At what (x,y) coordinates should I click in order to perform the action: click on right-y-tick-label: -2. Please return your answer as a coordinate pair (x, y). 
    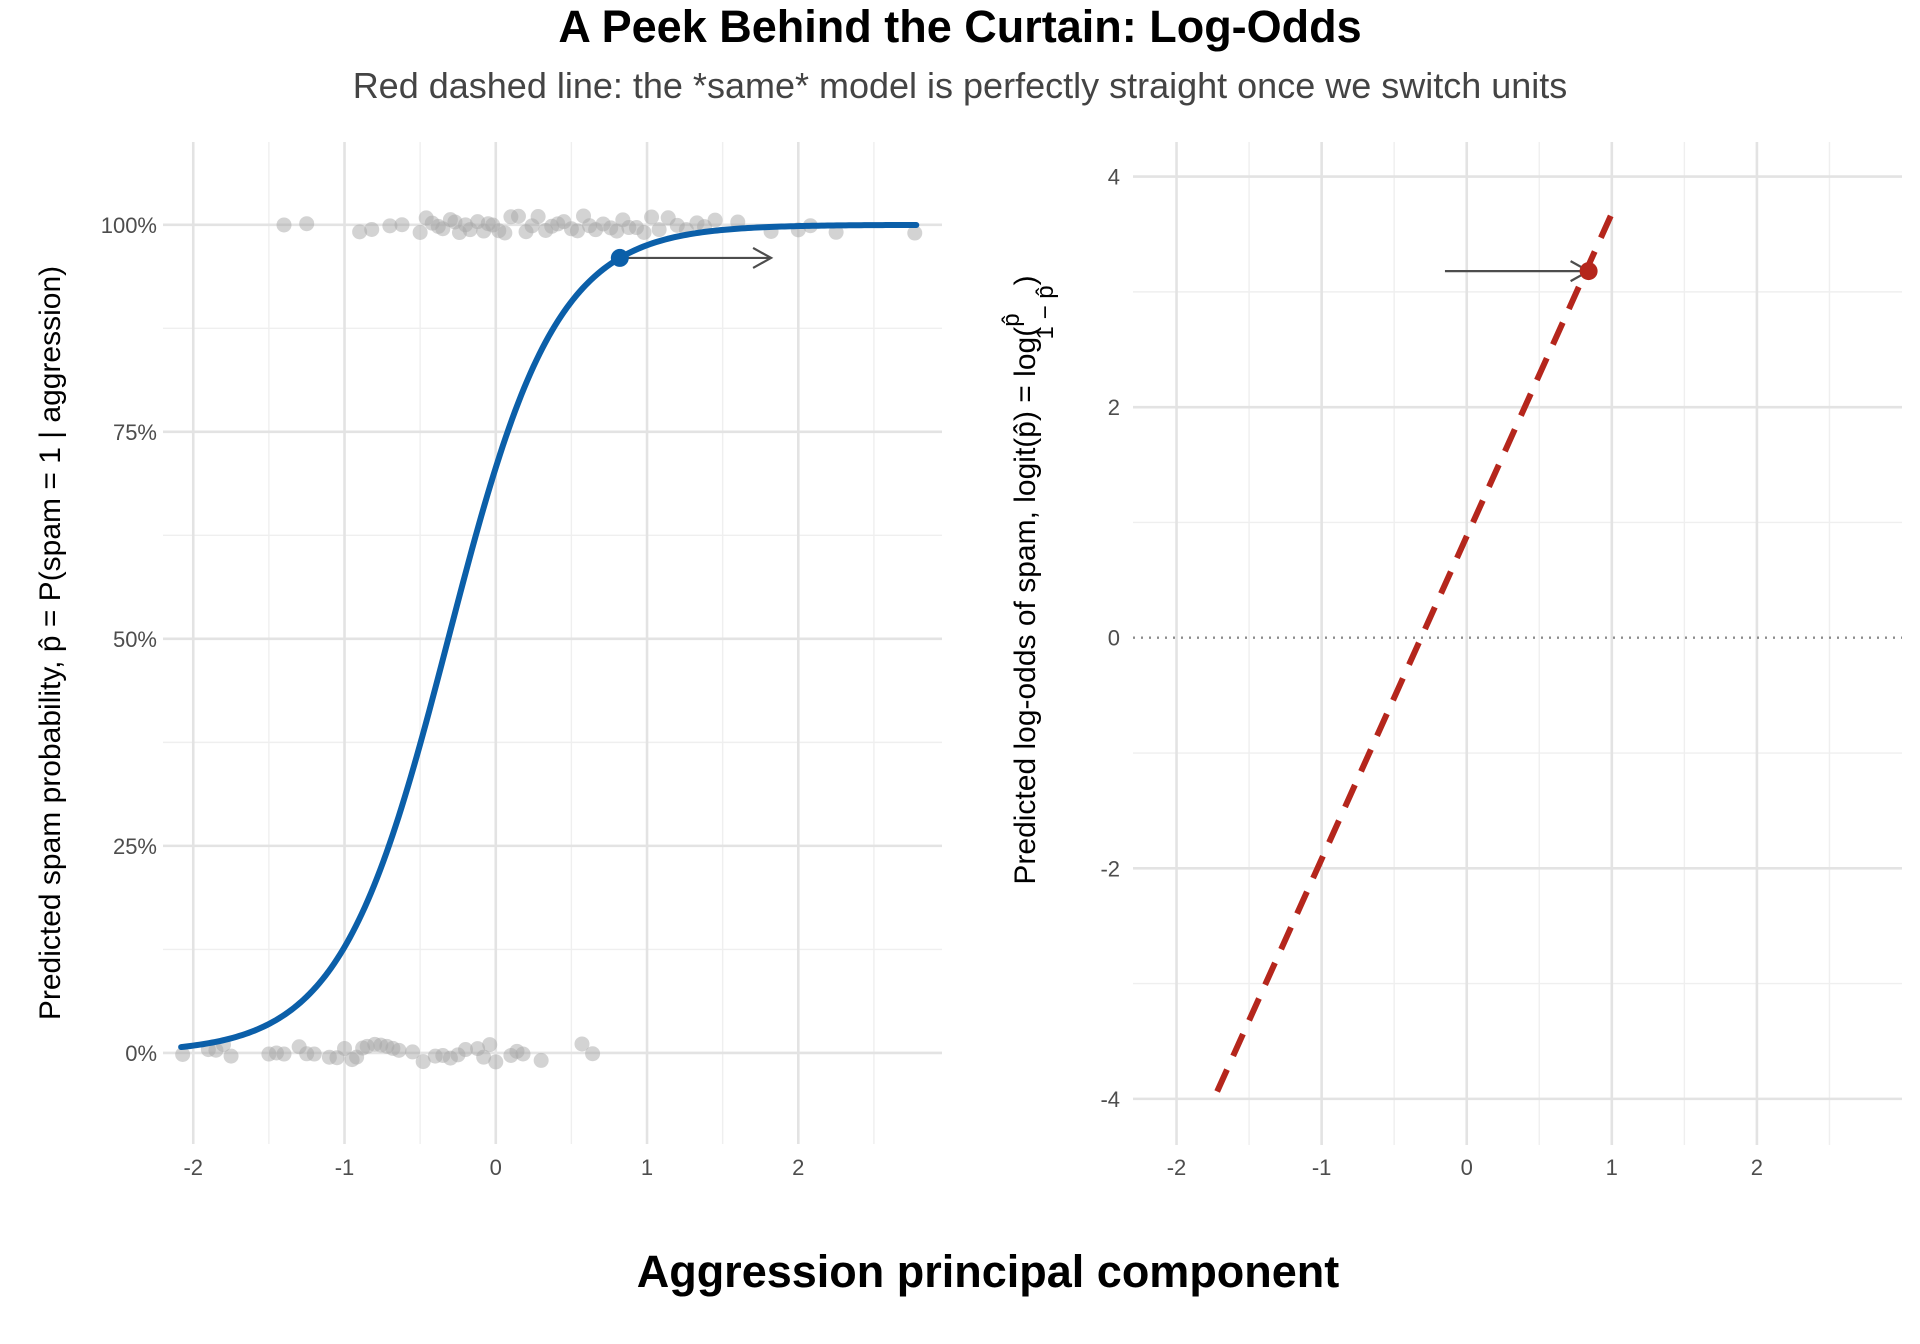
    Looking at the image, I should click on (1110, 868).